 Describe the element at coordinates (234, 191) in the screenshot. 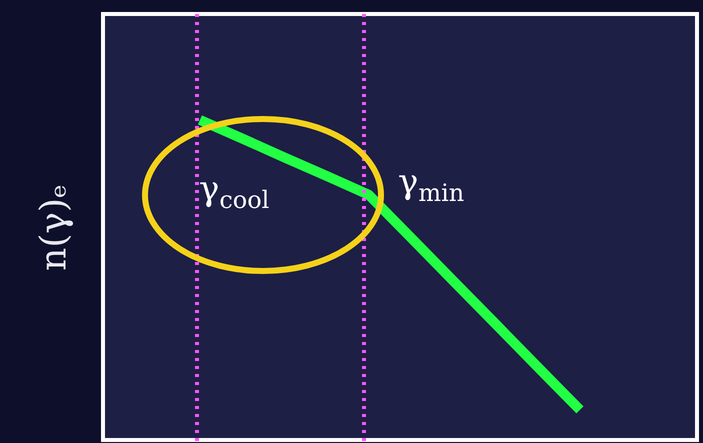

I see `annotation: γ$_{cool}$` at that location.